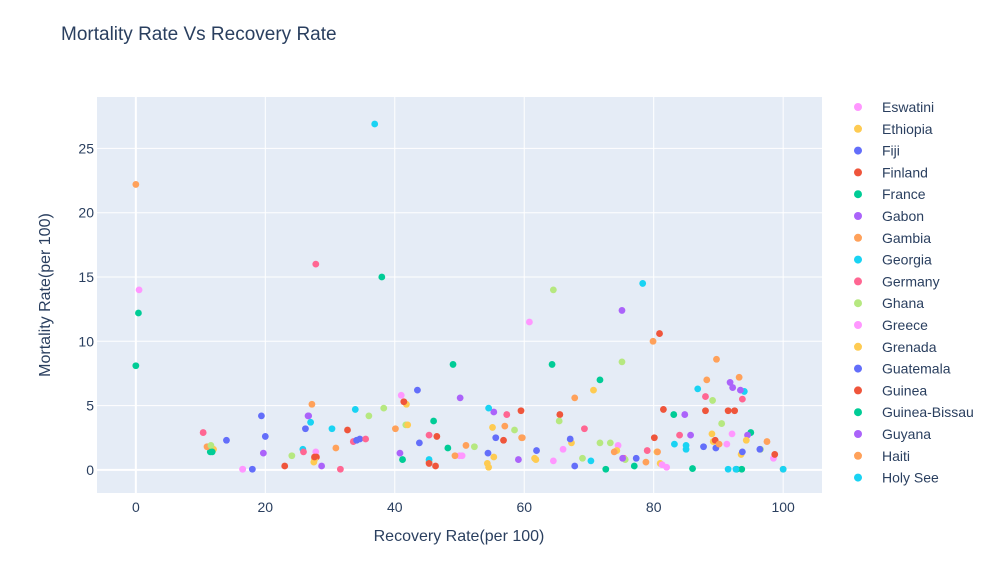 The height and width of the screenshot is (568, 1006). What do you see at coordinates (890, 194) in the screenshot?
I see `legend-item: France` at bounding box center [890, 194].